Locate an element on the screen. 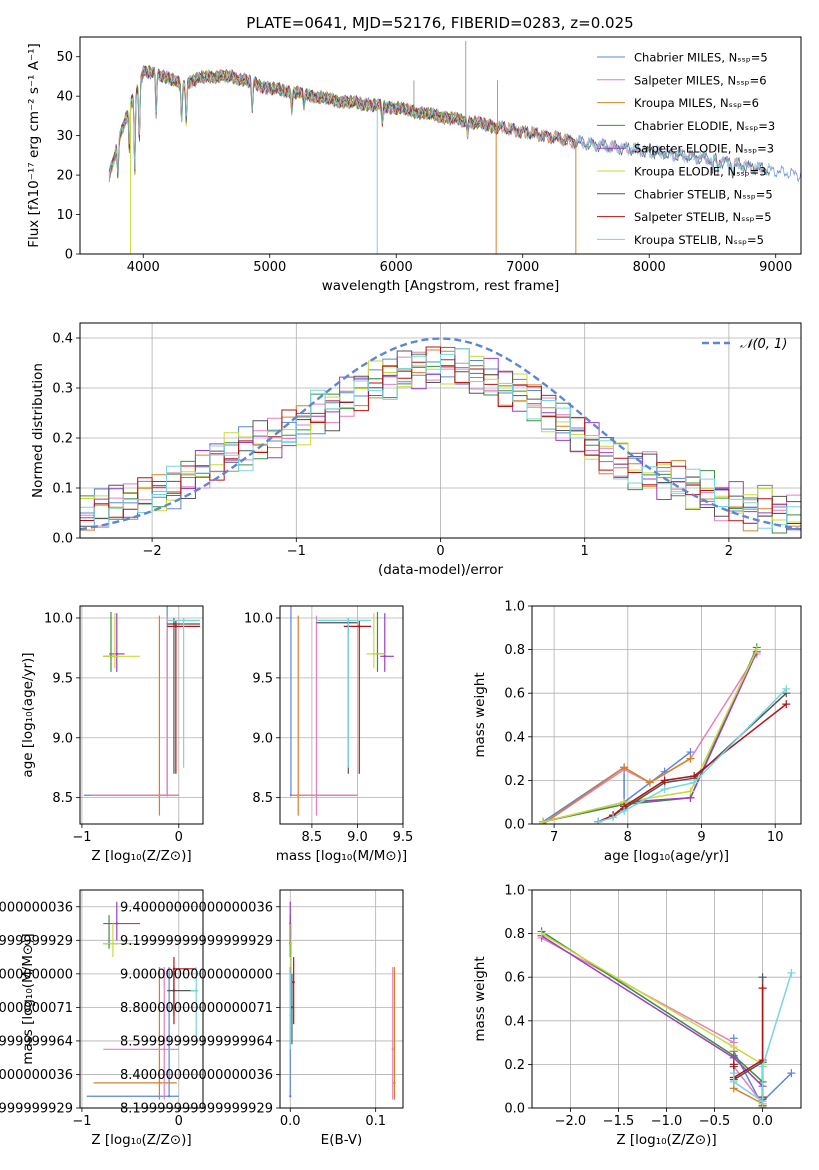 This screenshot has width=819, height=1170. x-tick-label: 9000 is located at coordinates (775, 267).